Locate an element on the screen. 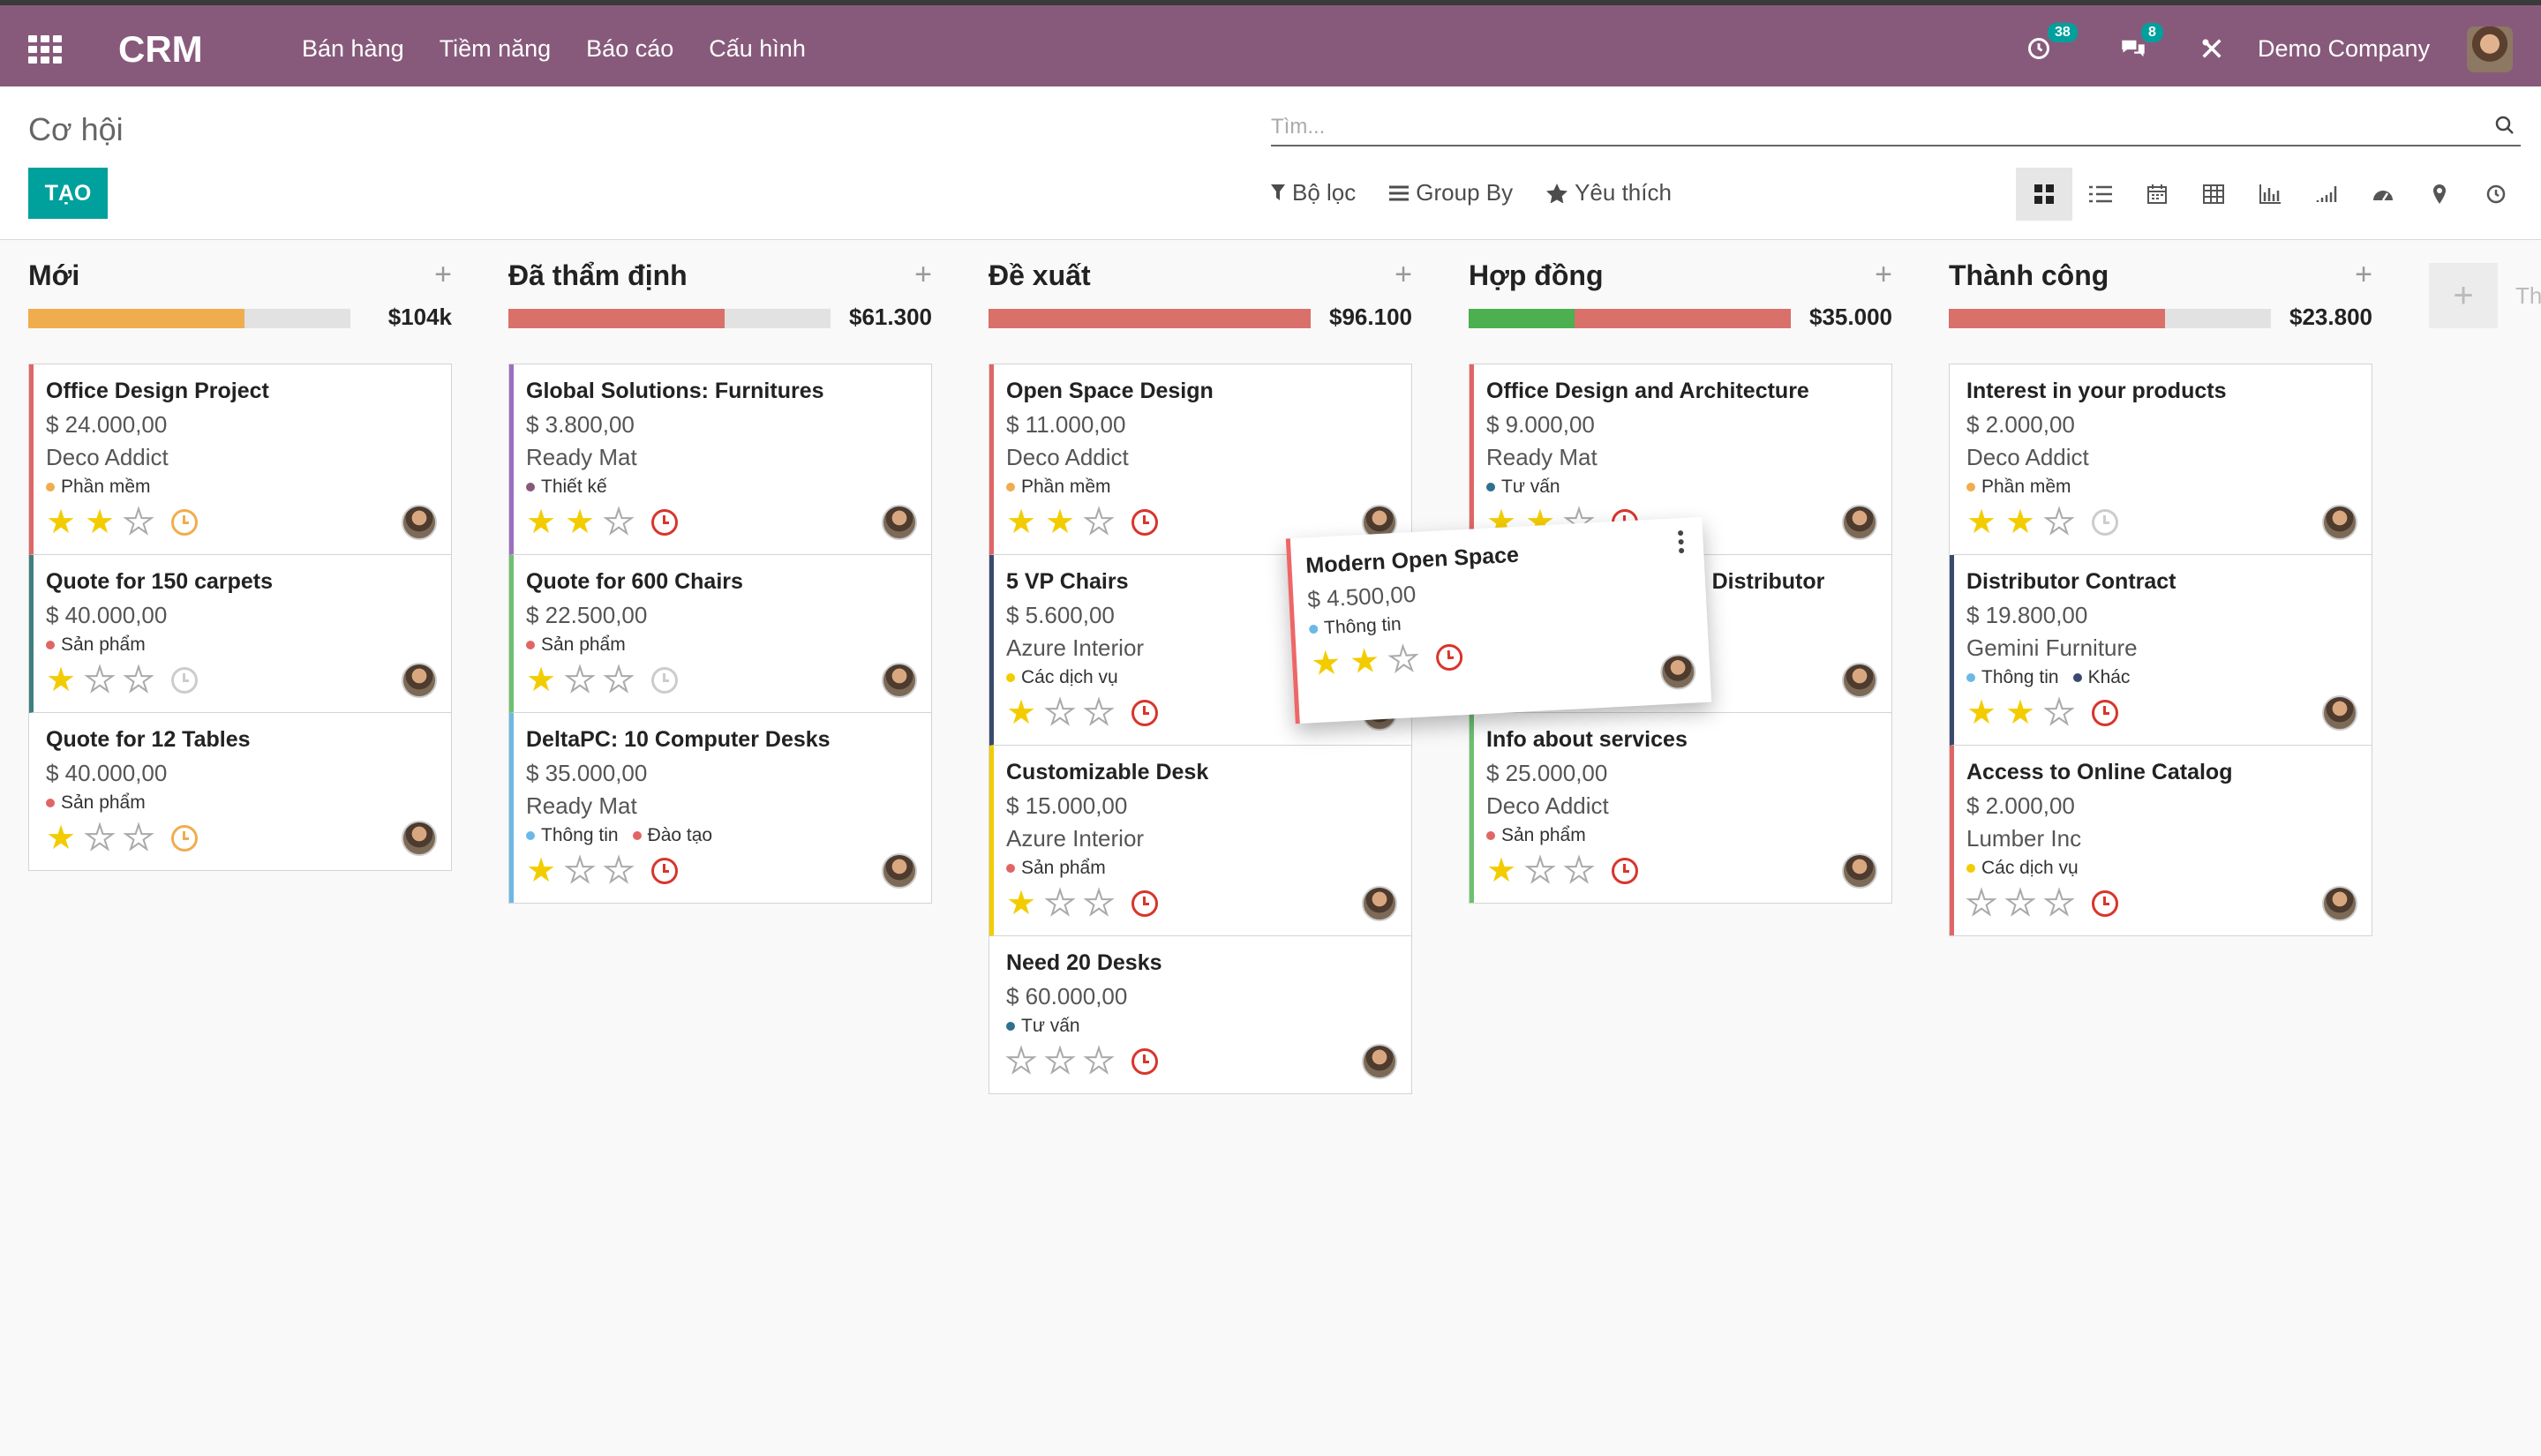 Image resolution: width=2541 pixels, height=1456 pixels. menu-item-reports: Báo cáo is located at coordinates (630, 48).